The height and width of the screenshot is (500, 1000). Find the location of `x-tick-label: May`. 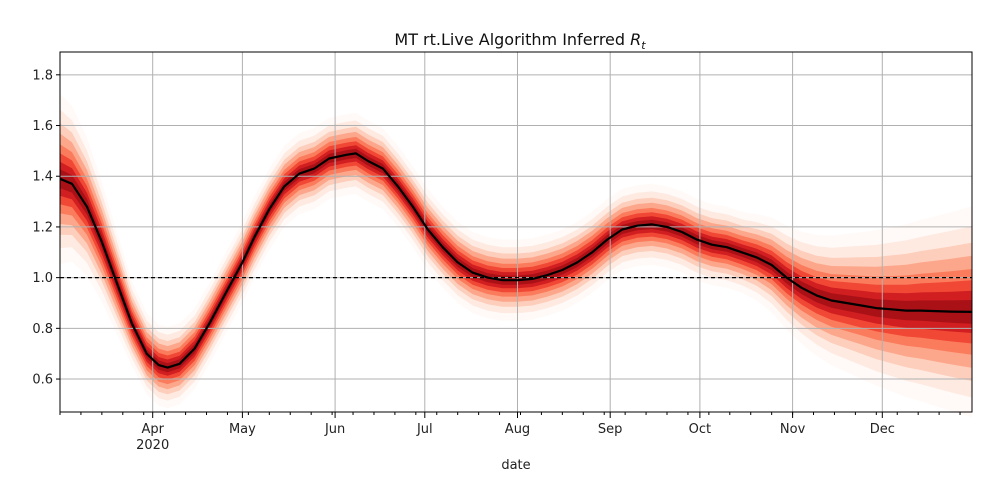

x-tick-label: May is located at coordinates (242, 429).